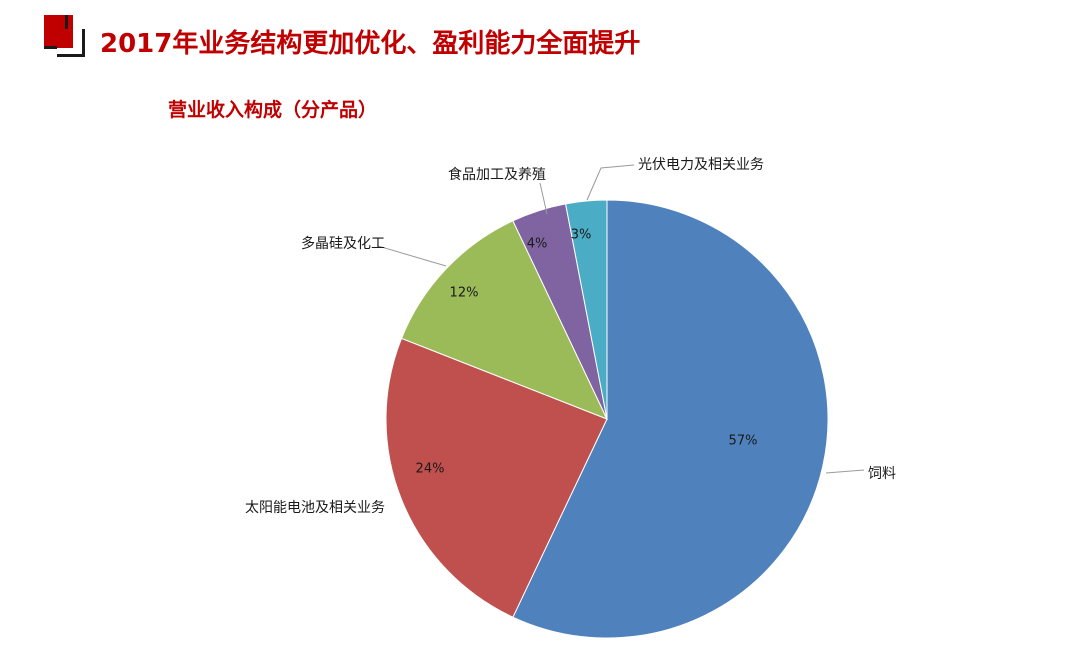 This screenshot has width=1080, height=662. Describe the element at coordinates (58, 31) in the screenshot. I see `red-square-icon` at that location.